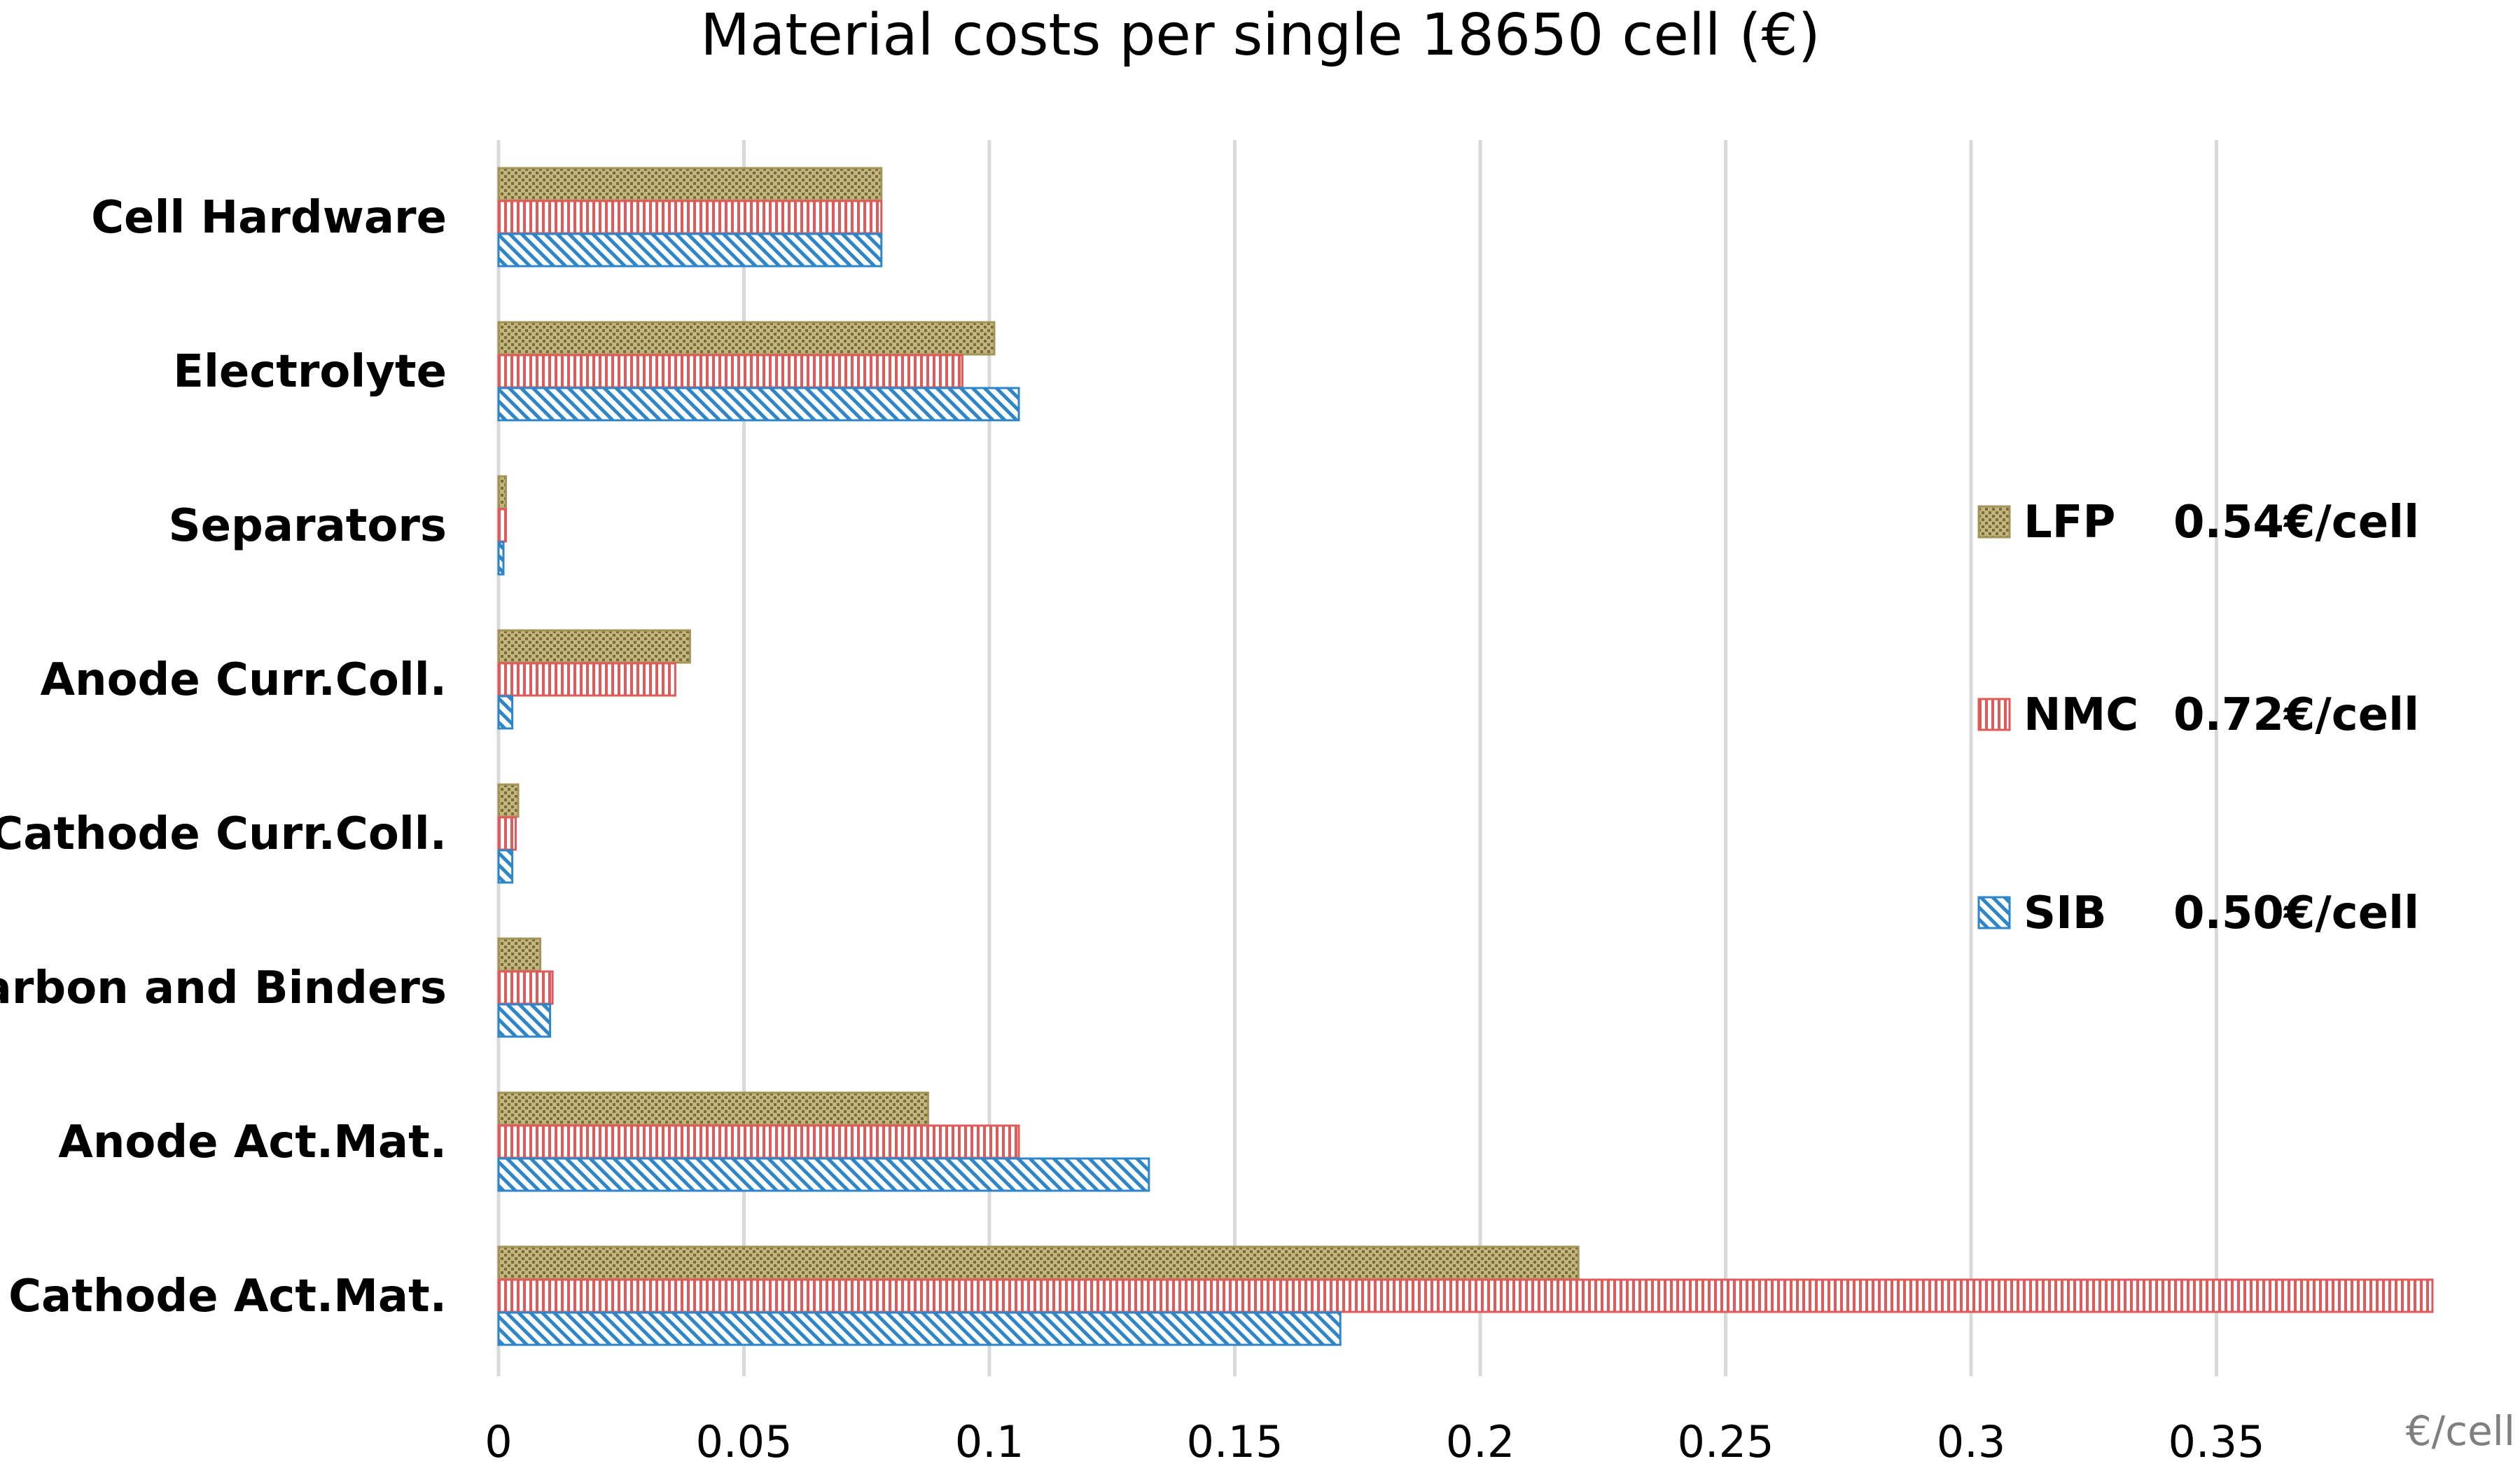 The image size is (2520, 1473). What do you see at coordinates (224, 834) in the screenshot?
I see `category-label: Cathode Curr.Coll.` at bounding box center [224, 834].